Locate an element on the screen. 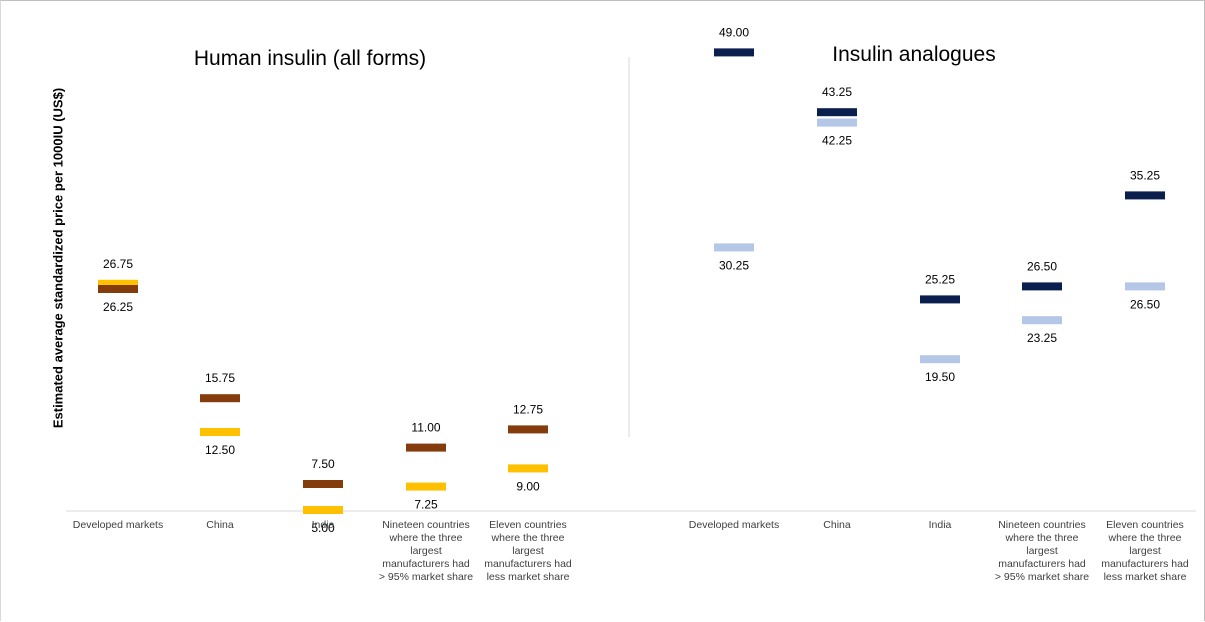  data-label: 12.75 is located at coordinates (528, 409).